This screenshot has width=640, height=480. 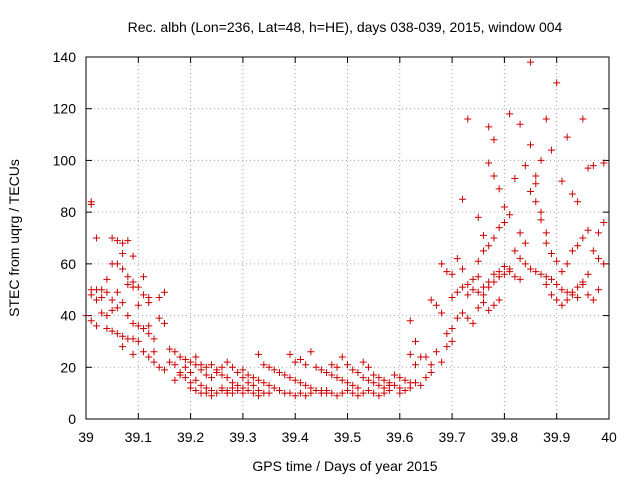 I want to click on y-tick-label: 100, so click(x=65, y=160).